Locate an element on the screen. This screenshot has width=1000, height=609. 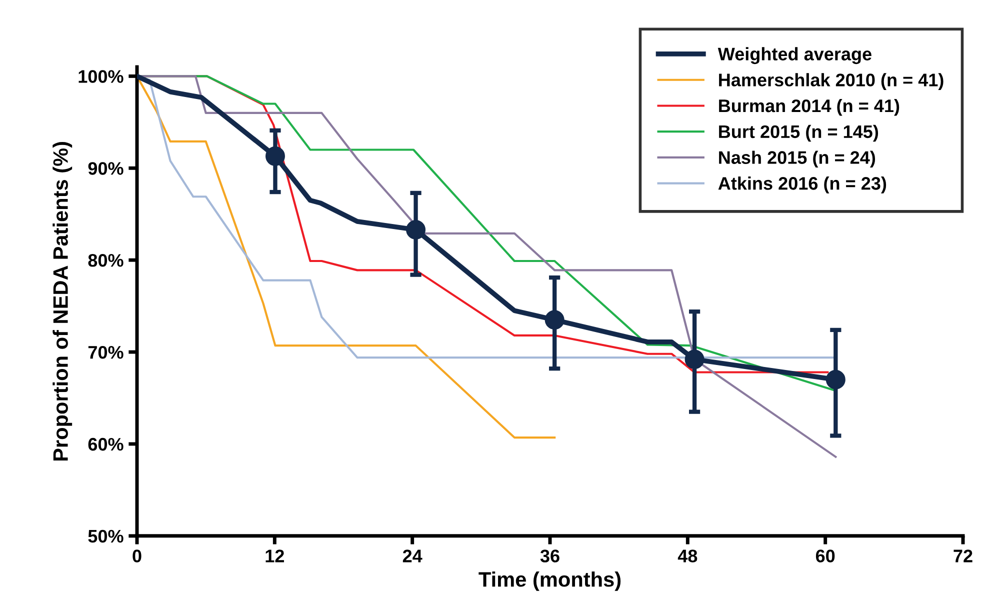
legend-label: Hamerschlak 2010 (n = 41) is located at coordinates (831, 81).